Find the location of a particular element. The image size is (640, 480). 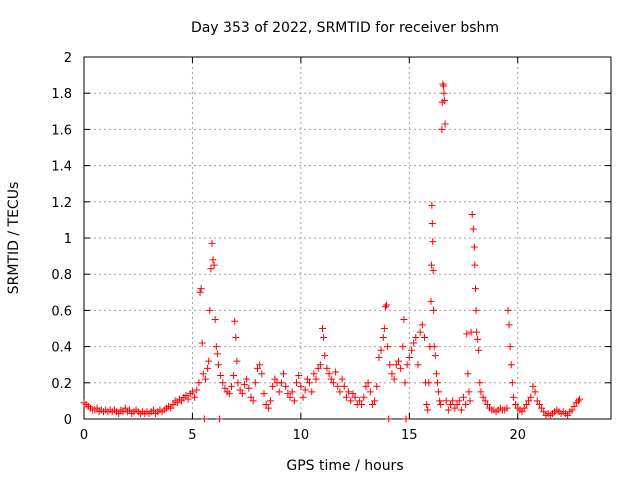

x-tick-label: 20 is located at coordinates (517, 435).